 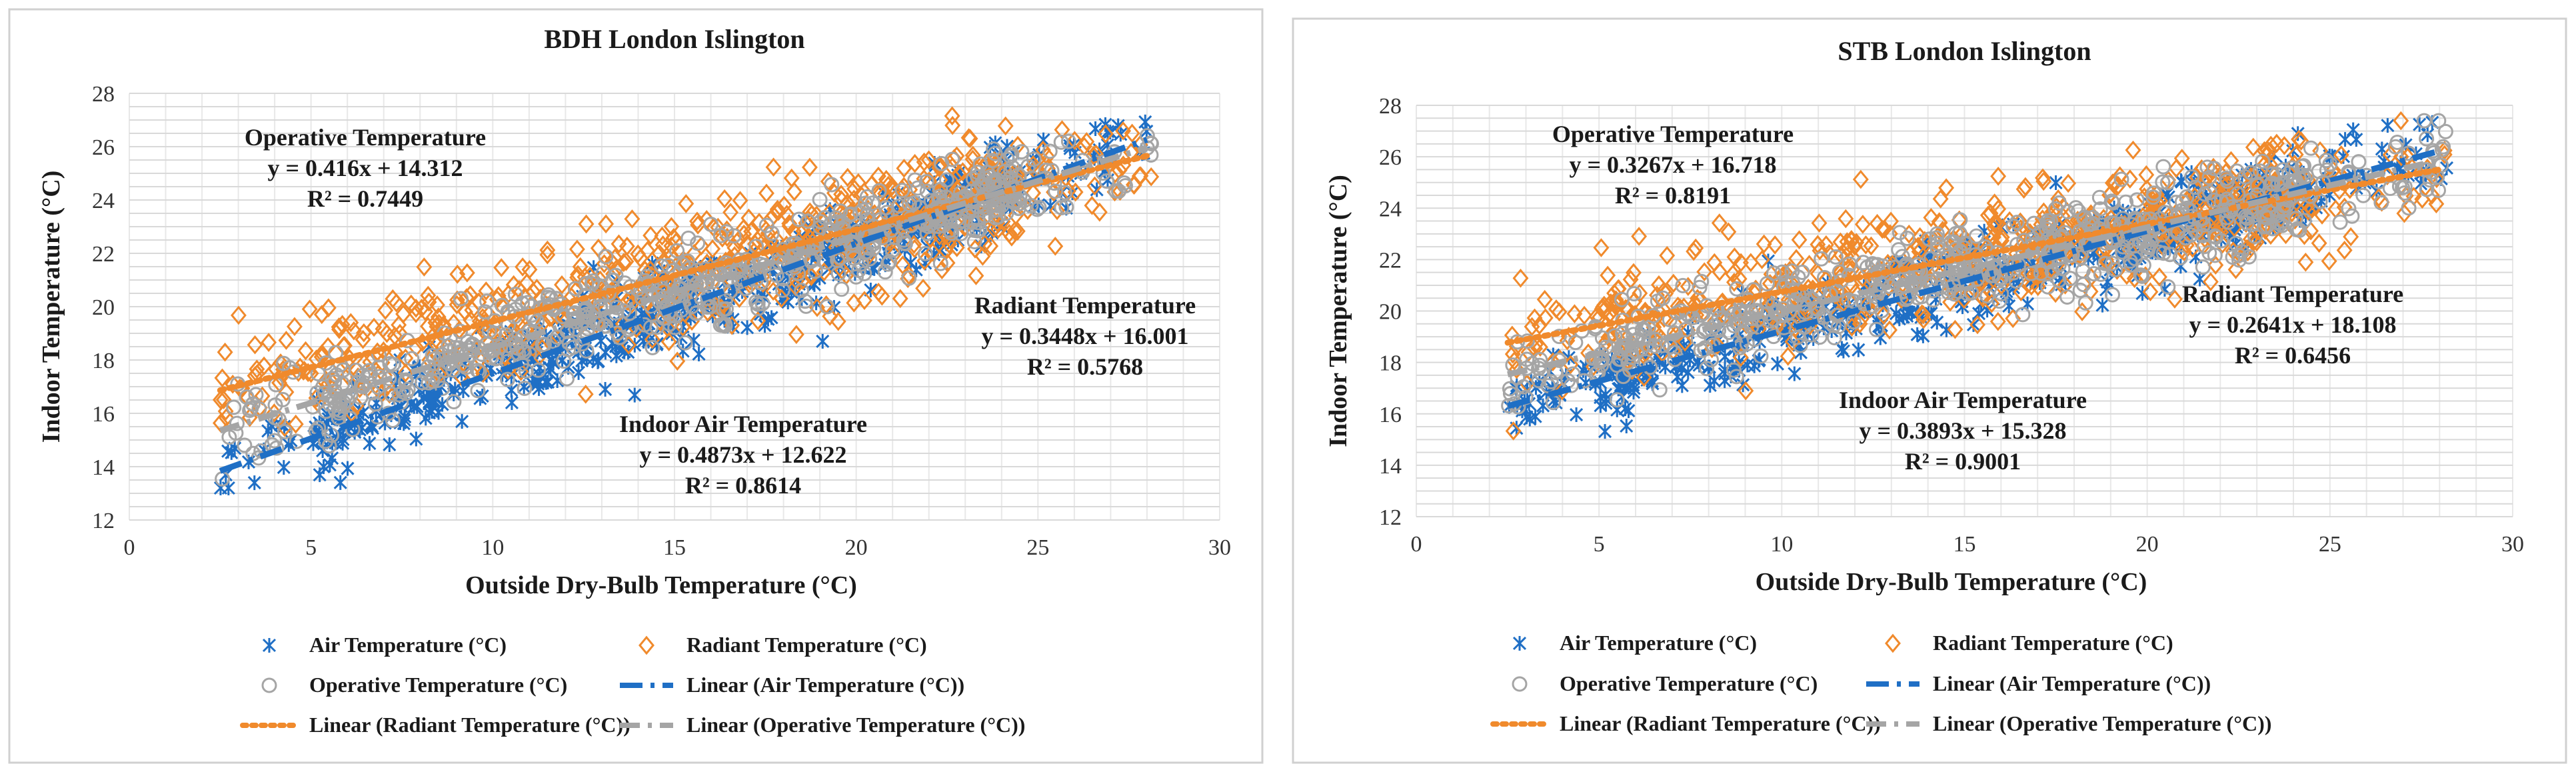 What do you see at coordinates (104, 467) in the screenshot?
I see `y-tick-label: 14` at bounding box center [104, 467].